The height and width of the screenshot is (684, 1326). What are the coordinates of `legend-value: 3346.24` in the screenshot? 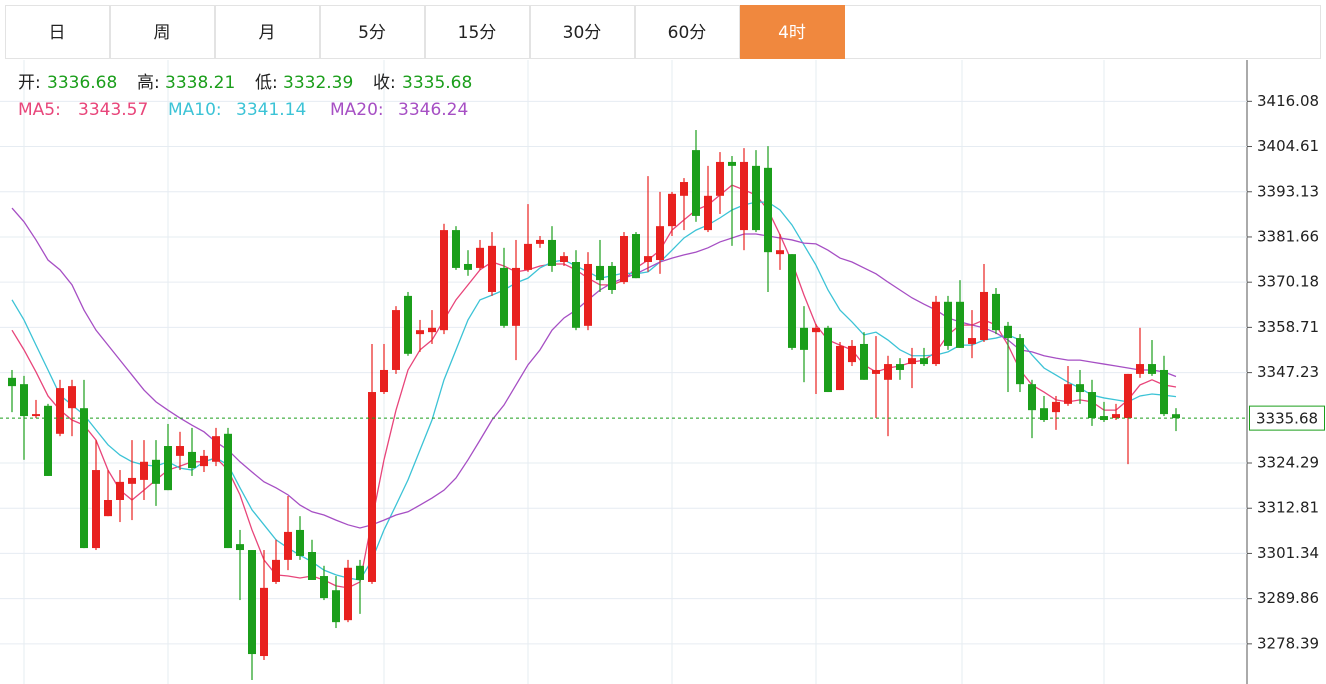 It's located at (433, 110).